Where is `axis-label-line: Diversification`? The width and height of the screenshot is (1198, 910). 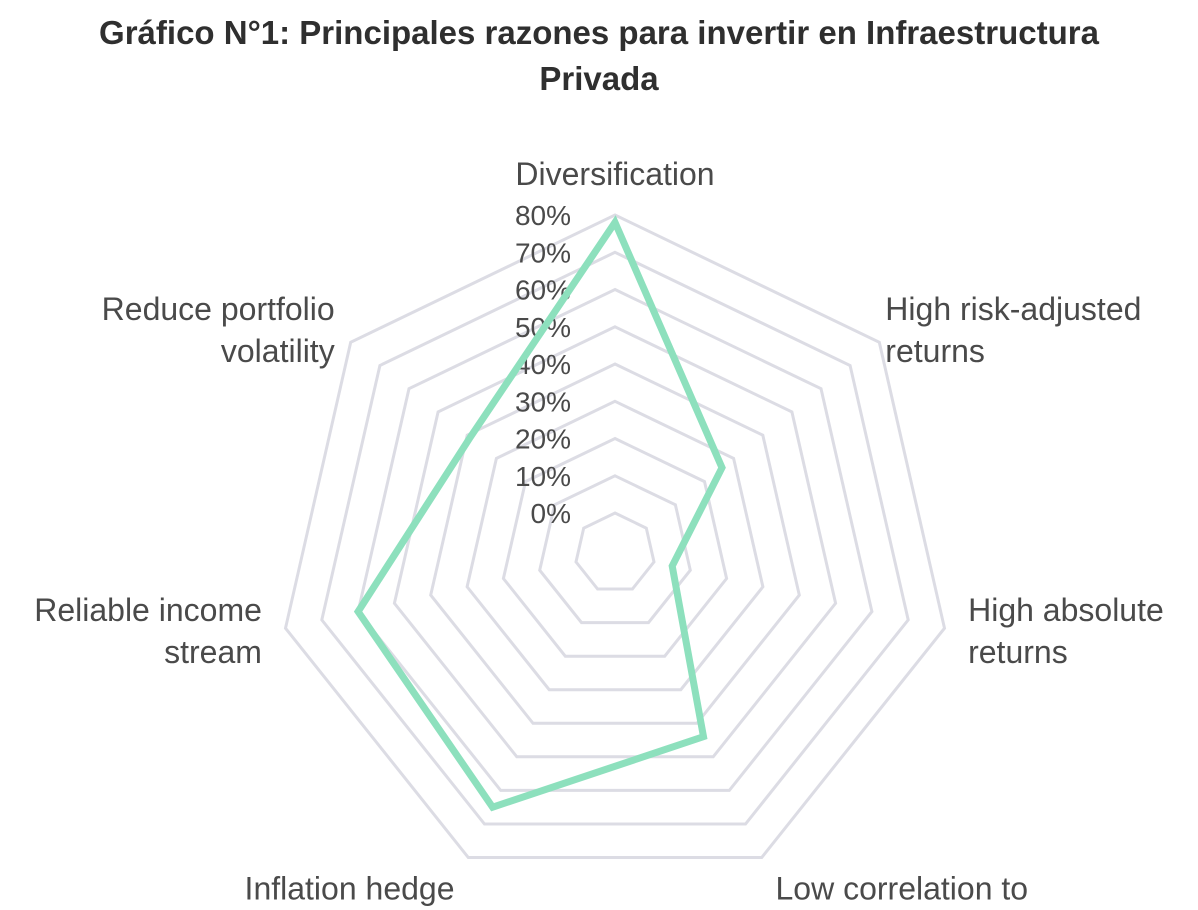 axis-label-line: Diversification is located at coordinates (614, 174).